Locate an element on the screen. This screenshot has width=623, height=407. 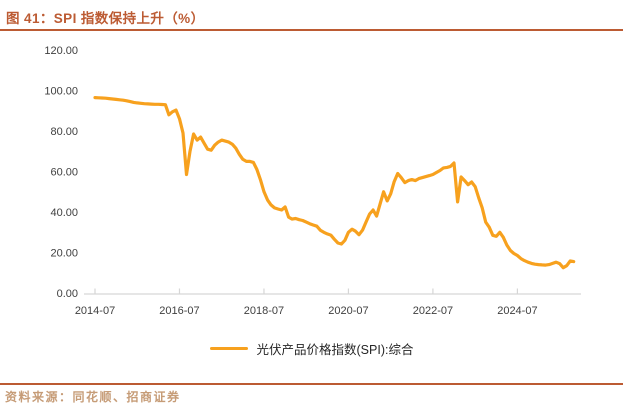
chart-legend: 光伏产品价格指数(SPI):综合 is located at coordinates (311, 348).